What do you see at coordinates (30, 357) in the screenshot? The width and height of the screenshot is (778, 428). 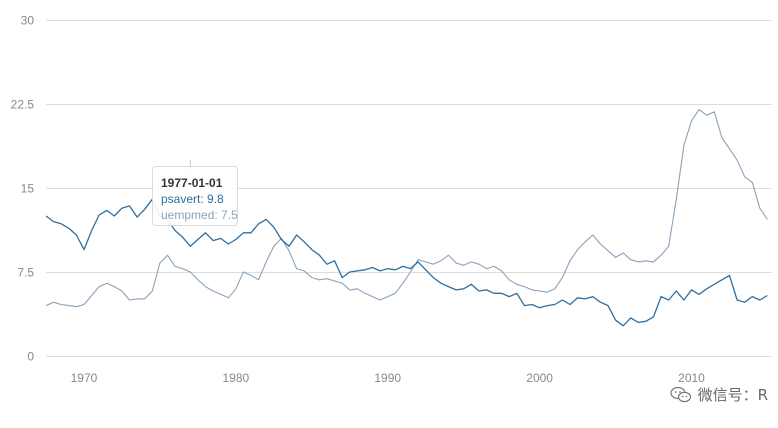 I see `y-tick-label: 0` at bounding box center [30, 357].